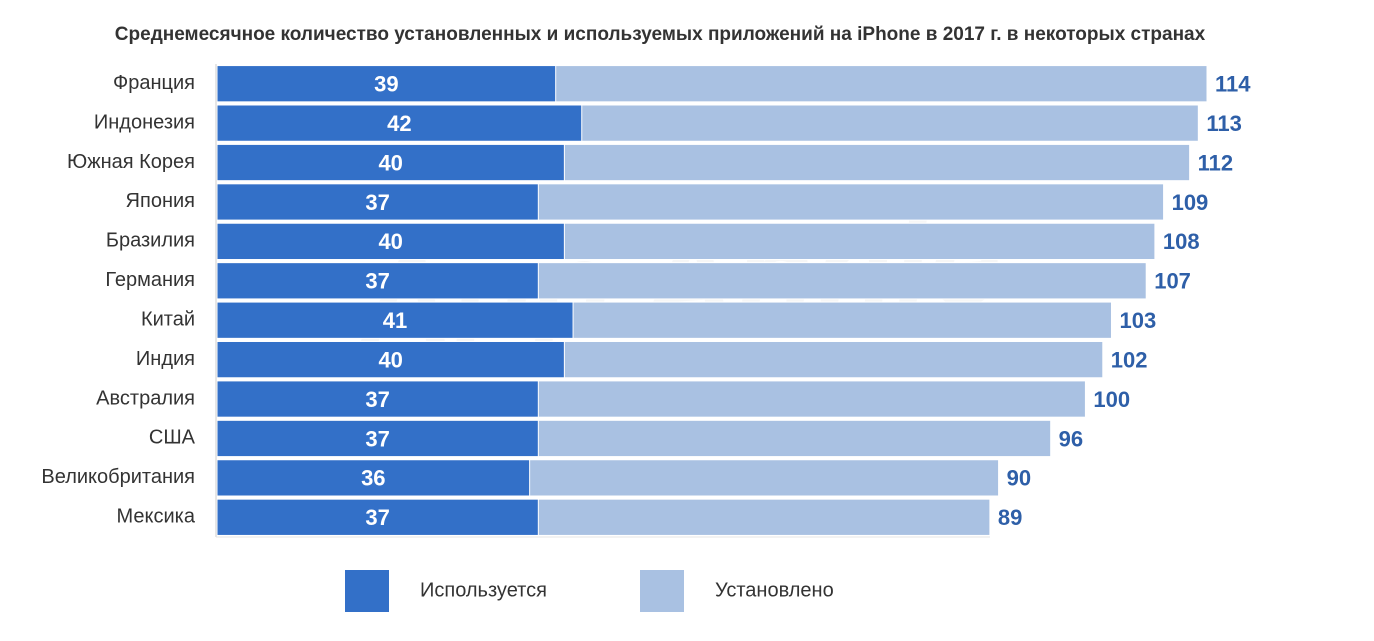 This screenshot has height=641, width=1374. I want to click on value-label: 39, so click(386, 84).